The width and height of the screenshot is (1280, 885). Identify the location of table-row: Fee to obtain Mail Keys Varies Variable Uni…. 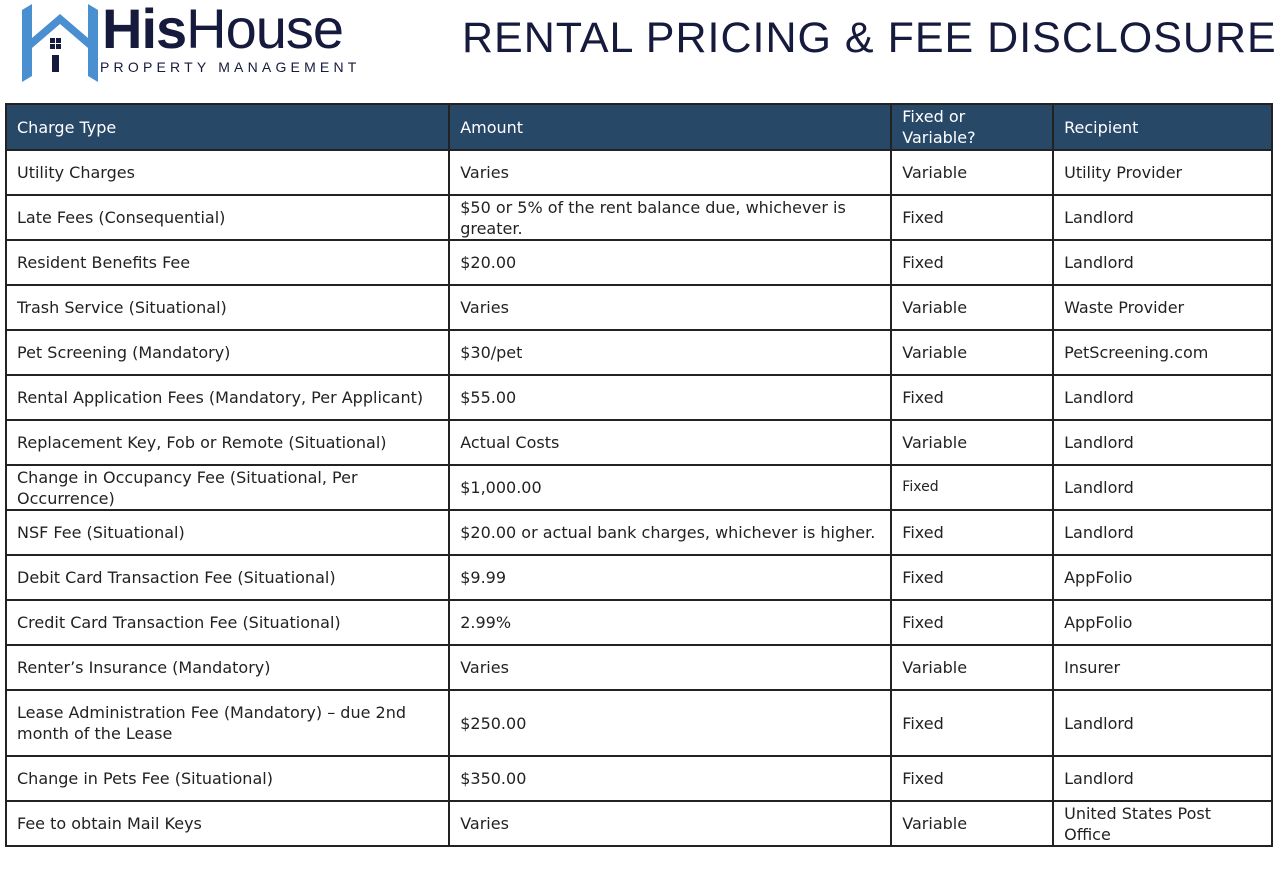
(638, 823).